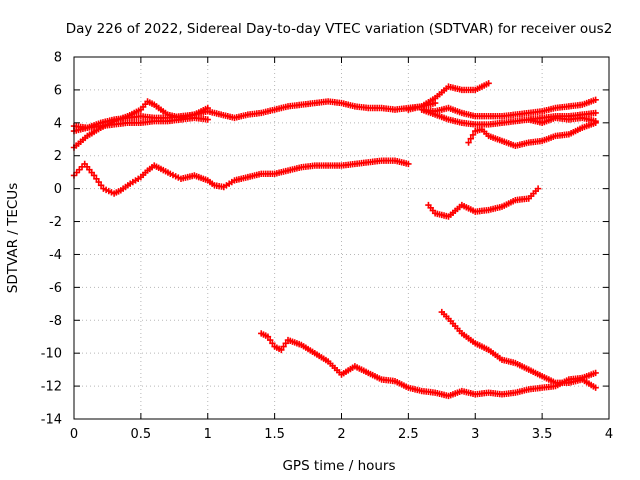 The image size is (640, 480). Describe the element at coordinates (518, 349) in the screenshot. I see `series-sat-l` at that location.